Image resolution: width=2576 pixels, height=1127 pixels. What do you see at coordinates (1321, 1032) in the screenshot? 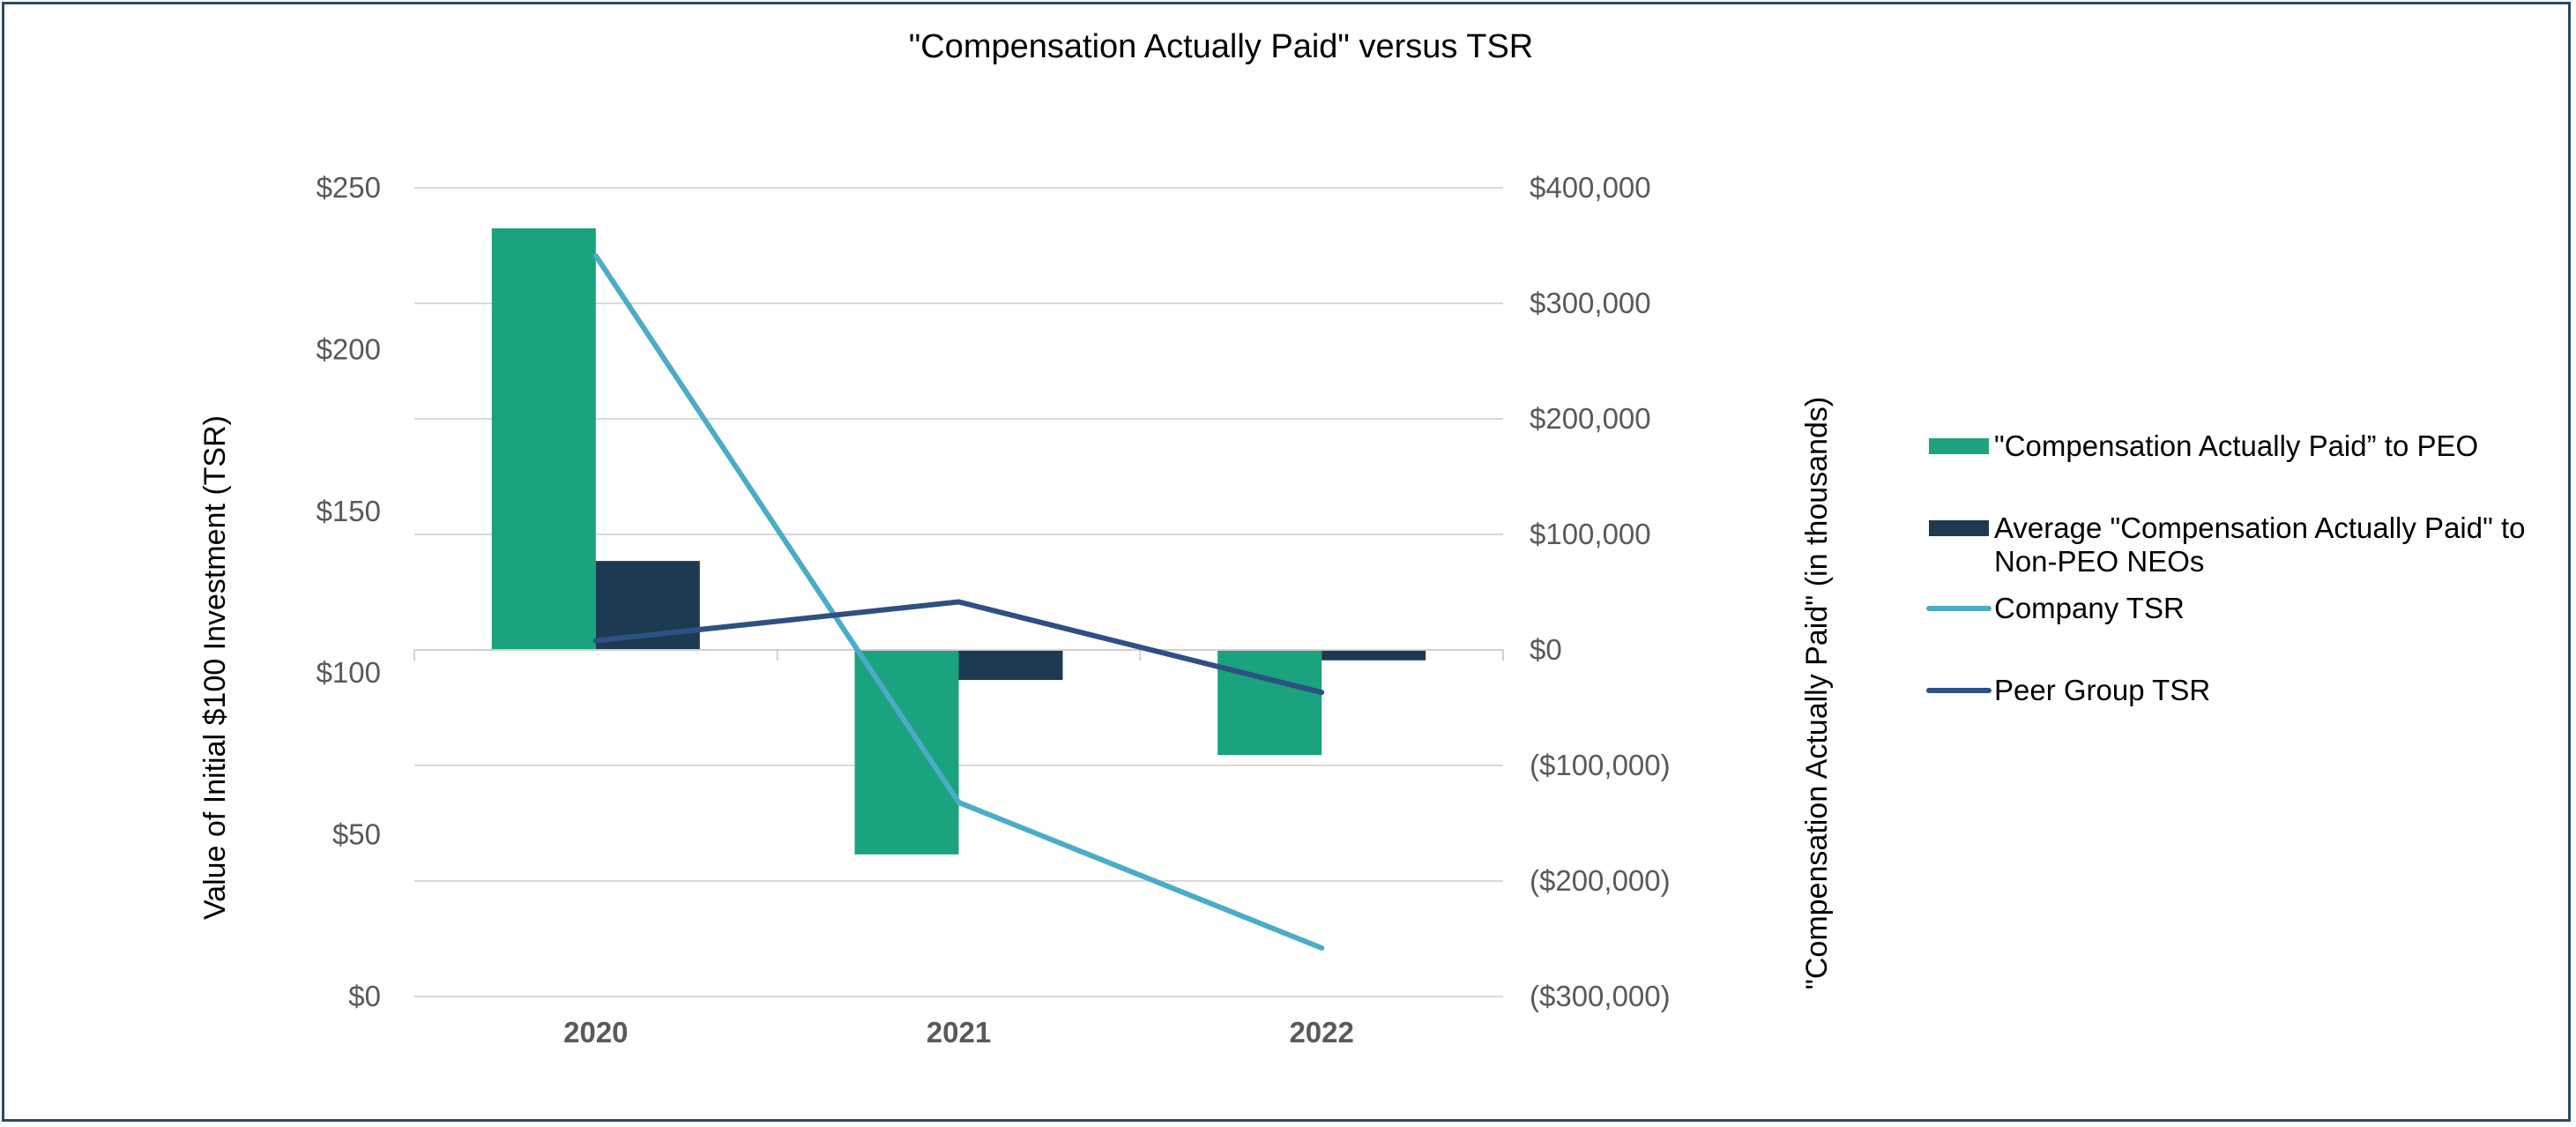
I see `x-tick-label: 2022` at bounding box center [1321, 1032].